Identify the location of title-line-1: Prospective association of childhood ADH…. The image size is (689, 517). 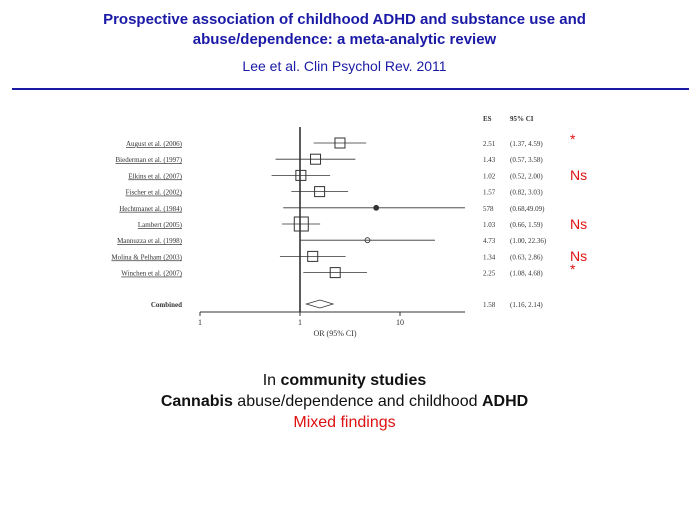
(344, 19).